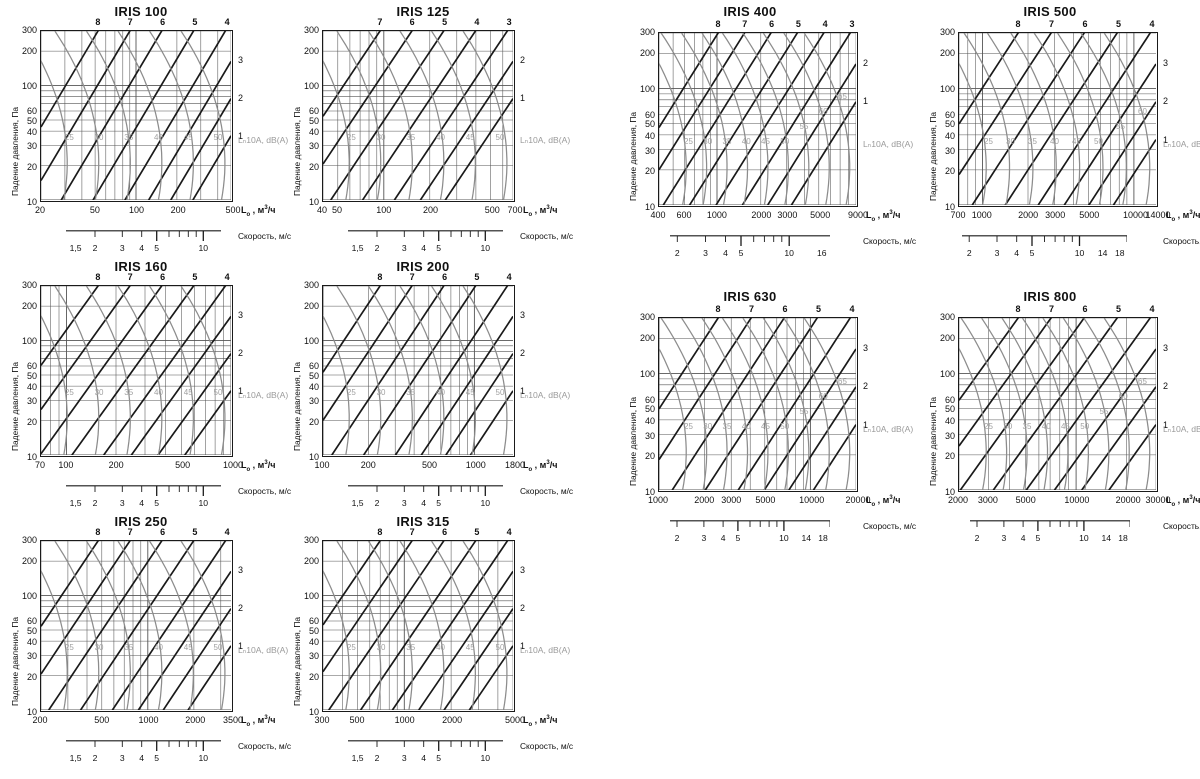 Image resolution: width=1200 pixels, height=779 pixels. I want to click on noise-curve-label: 30, so click(708, 141).